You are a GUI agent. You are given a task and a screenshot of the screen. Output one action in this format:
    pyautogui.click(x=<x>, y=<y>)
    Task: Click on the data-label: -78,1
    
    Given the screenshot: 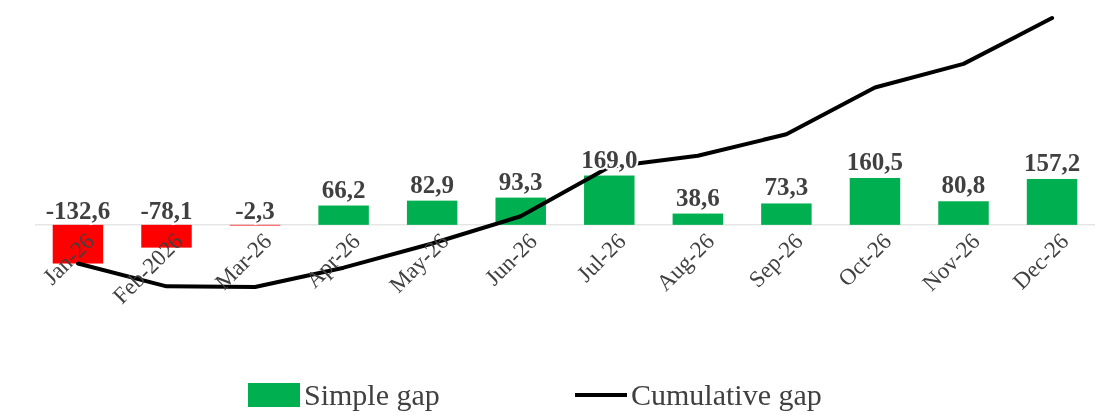 What is the action you would take?
    pyautogui.click(x=166, y=210)
    